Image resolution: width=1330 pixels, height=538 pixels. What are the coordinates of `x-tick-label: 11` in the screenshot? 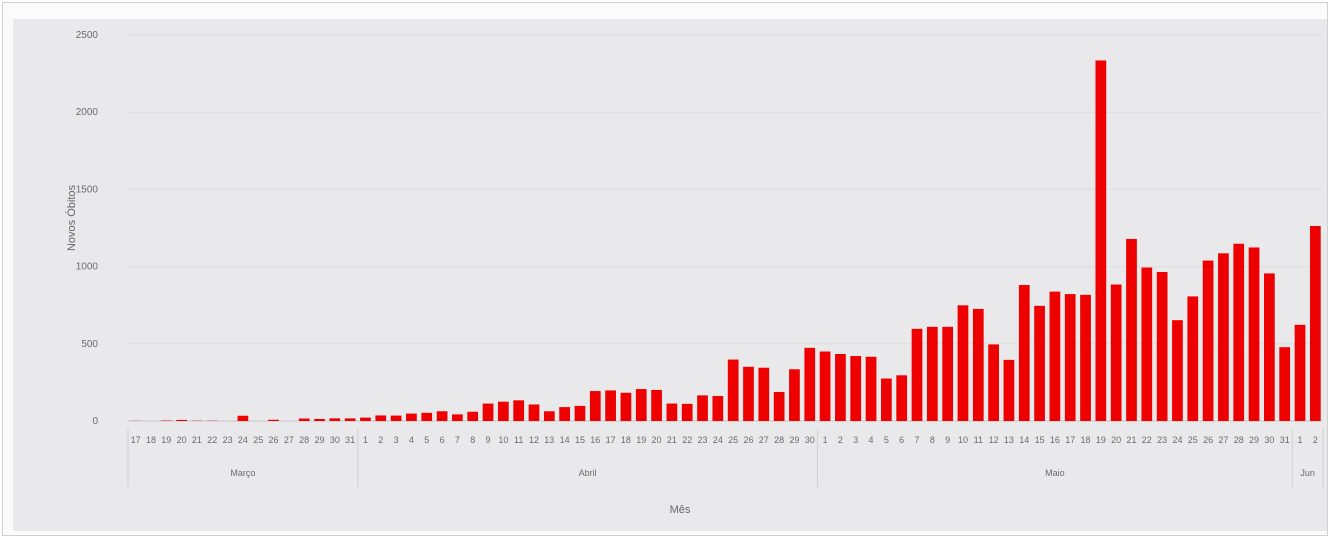 It's located at (978, 440).